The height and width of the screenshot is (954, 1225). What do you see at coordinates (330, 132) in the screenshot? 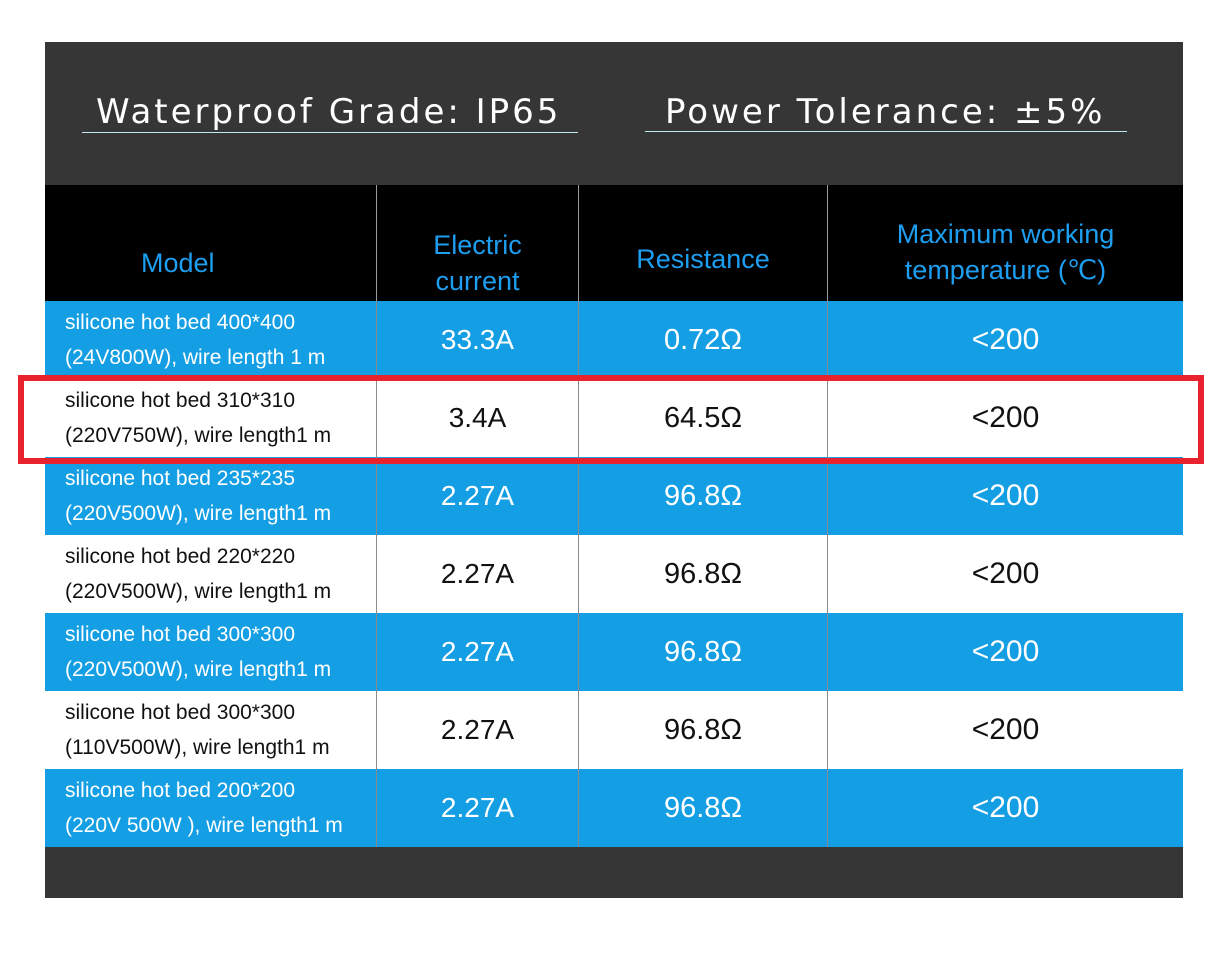
I see `waterproof-underline` at bounding box center [330, 132].